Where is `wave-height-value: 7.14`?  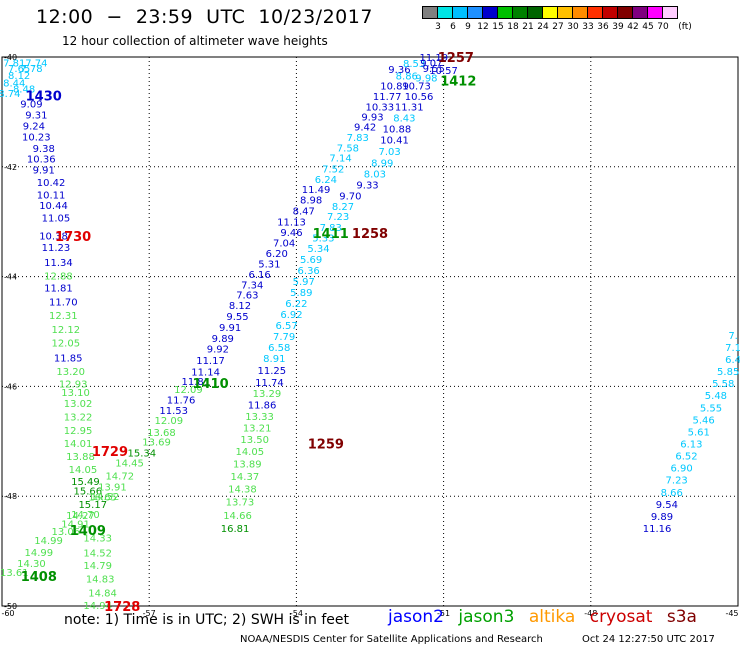 wave-height-value: 7.14 is located at coordinates (340, 158).